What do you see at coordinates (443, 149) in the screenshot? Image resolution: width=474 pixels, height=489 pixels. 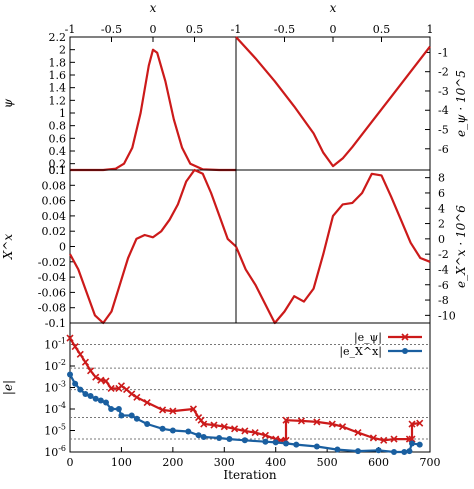 I see `y-tick-label: -6` at bounding box center [443, 149].